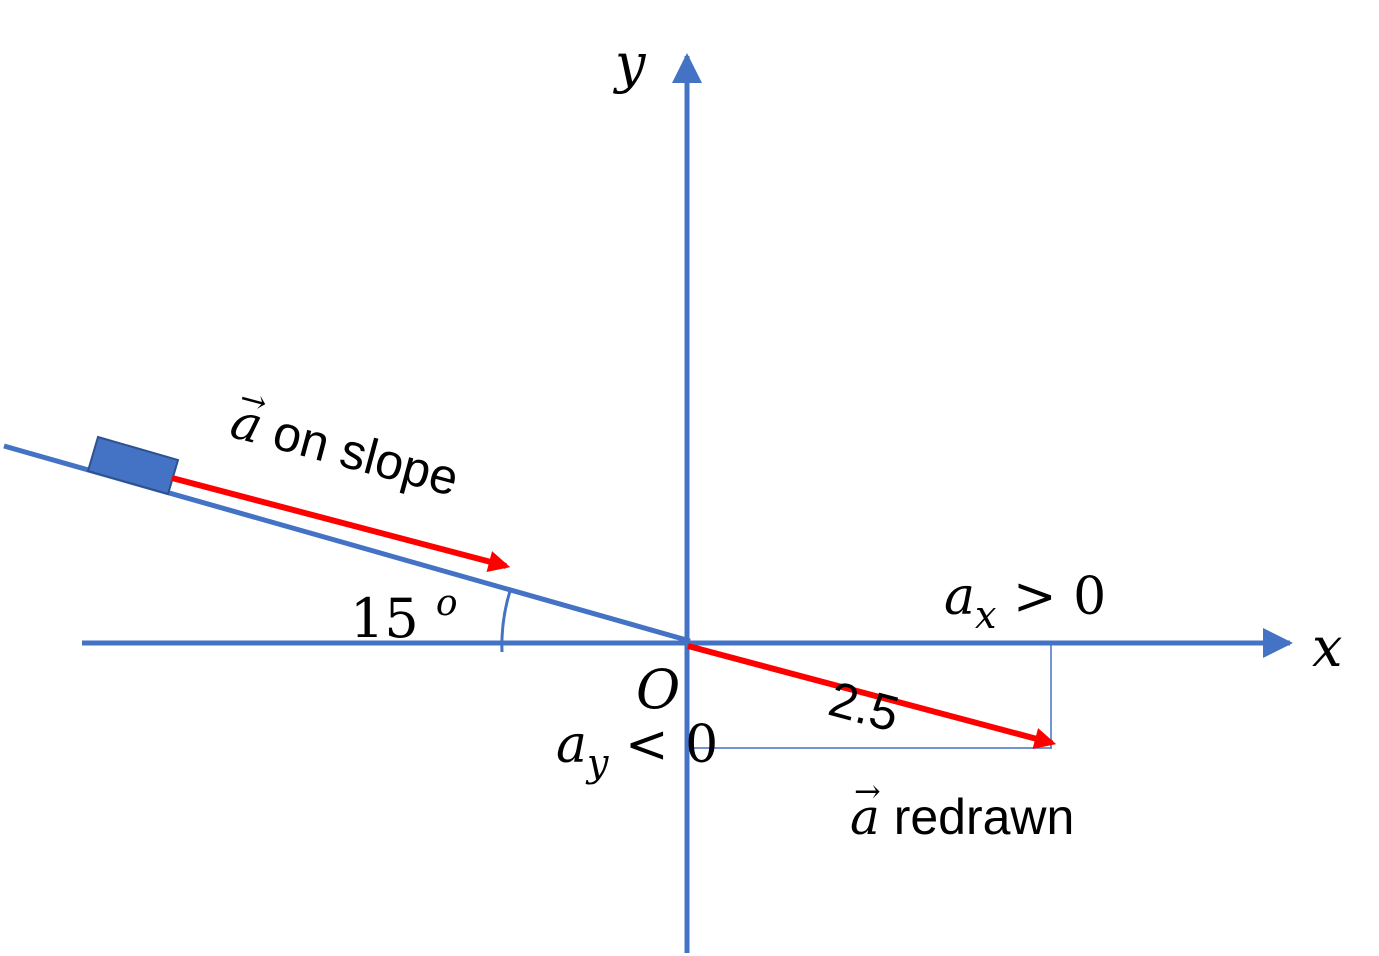 Image resolution: width=1379 pixels, height=956 pixels. I want to click on on-slope-text: a on slope, so click(345, 450).